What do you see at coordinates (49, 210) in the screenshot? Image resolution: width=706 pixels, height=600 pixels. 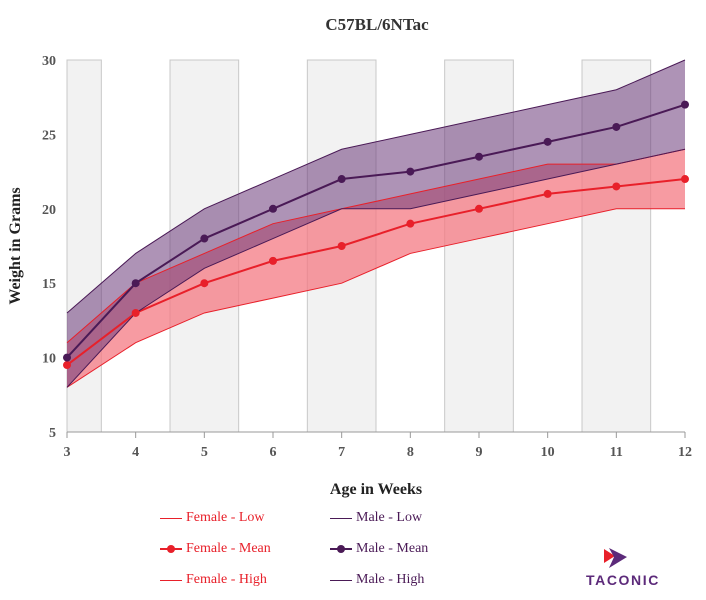 I see `y-tick-label: 20` at bounding box center [49, 210].